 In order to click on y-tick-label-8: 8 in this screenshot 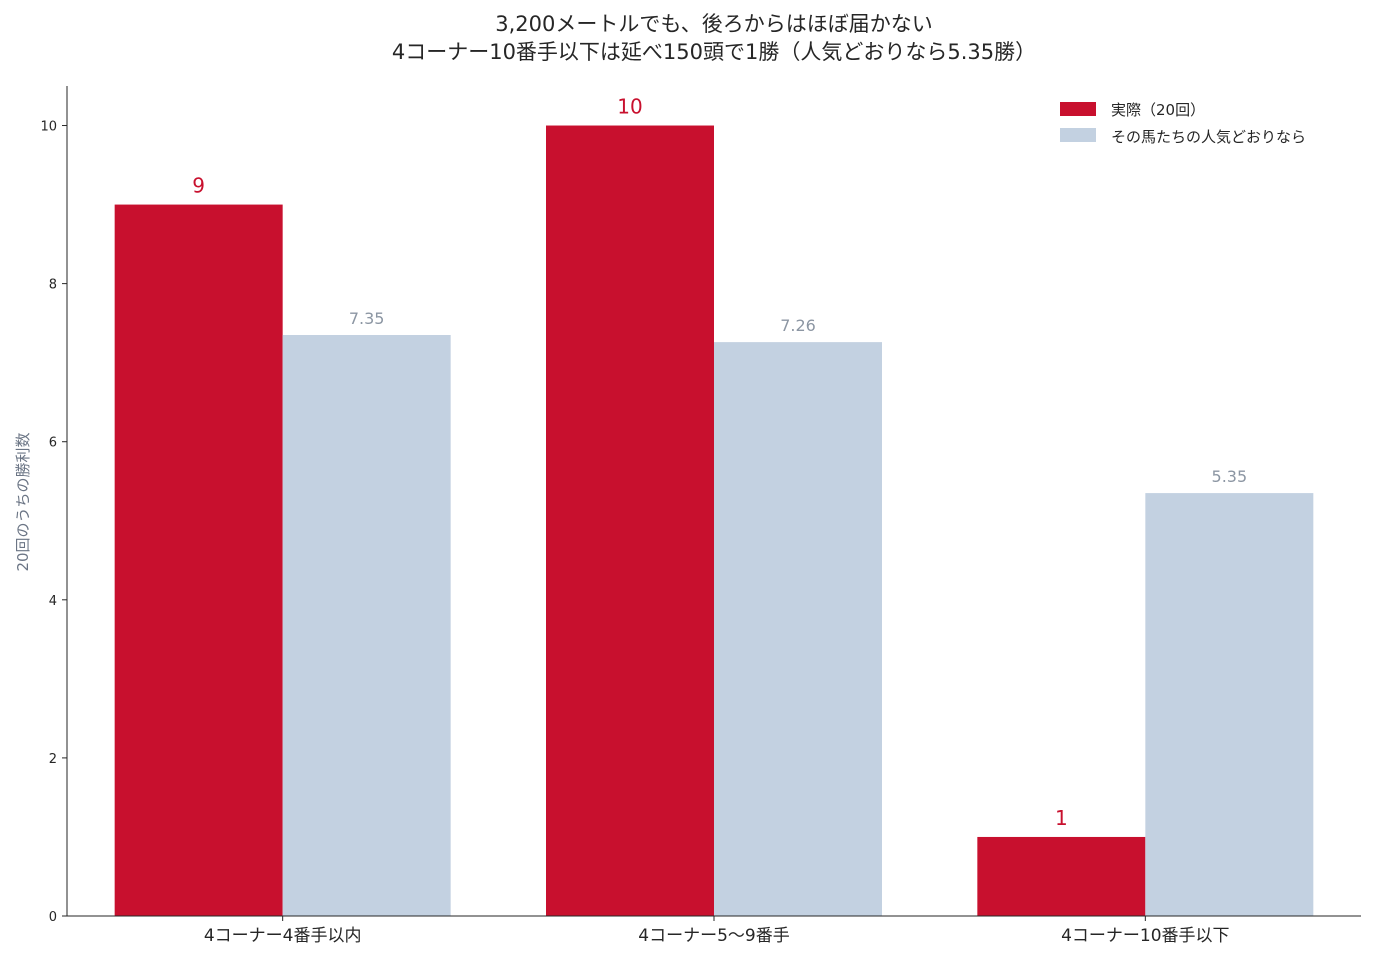, I will do `click(53, 285)`.